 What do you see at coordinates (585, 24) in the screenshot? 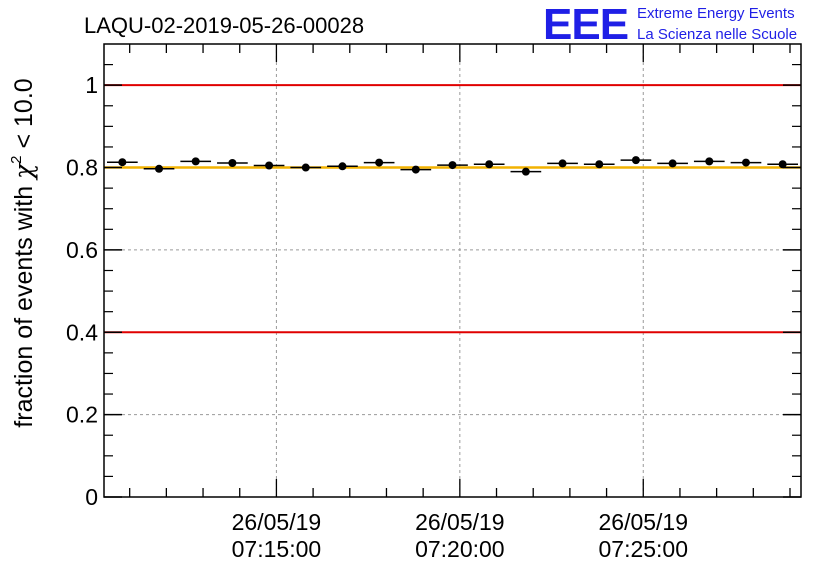
I see `eee-logo-letters: EEE` at bounding box center [585, 24].